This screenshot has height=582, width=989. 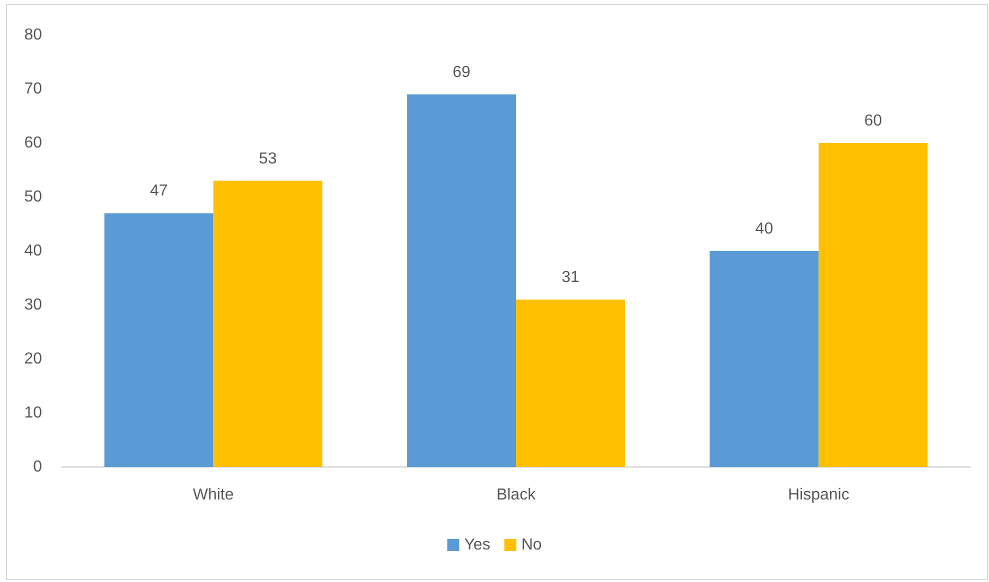 What do you see at coordinates (267, 159) in the screenshot?
I see `data-label: 53` at bounding box center [267, 159].